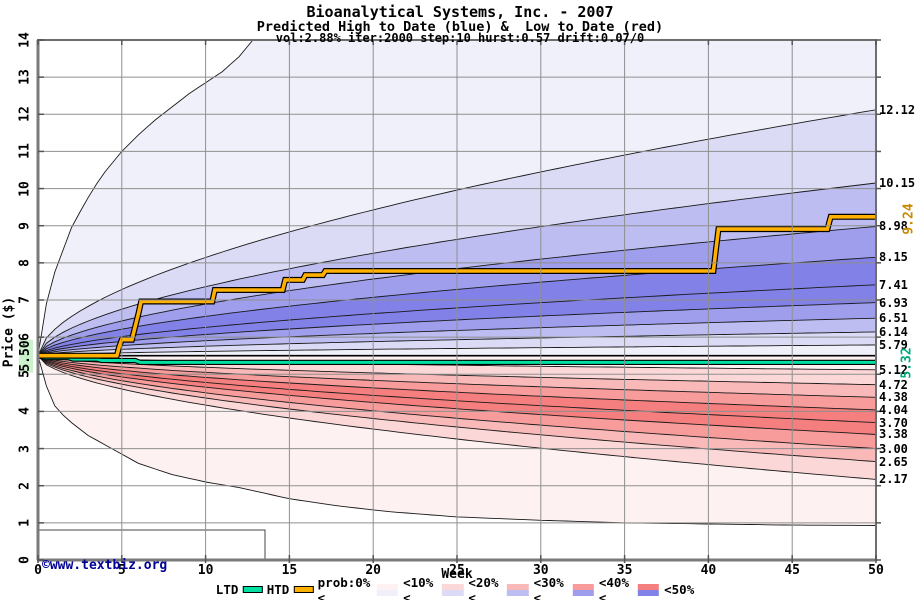 The height and width of the screenshot is (600, 920). I want to click on legend-prob-label: <50%, so click(679, 589).